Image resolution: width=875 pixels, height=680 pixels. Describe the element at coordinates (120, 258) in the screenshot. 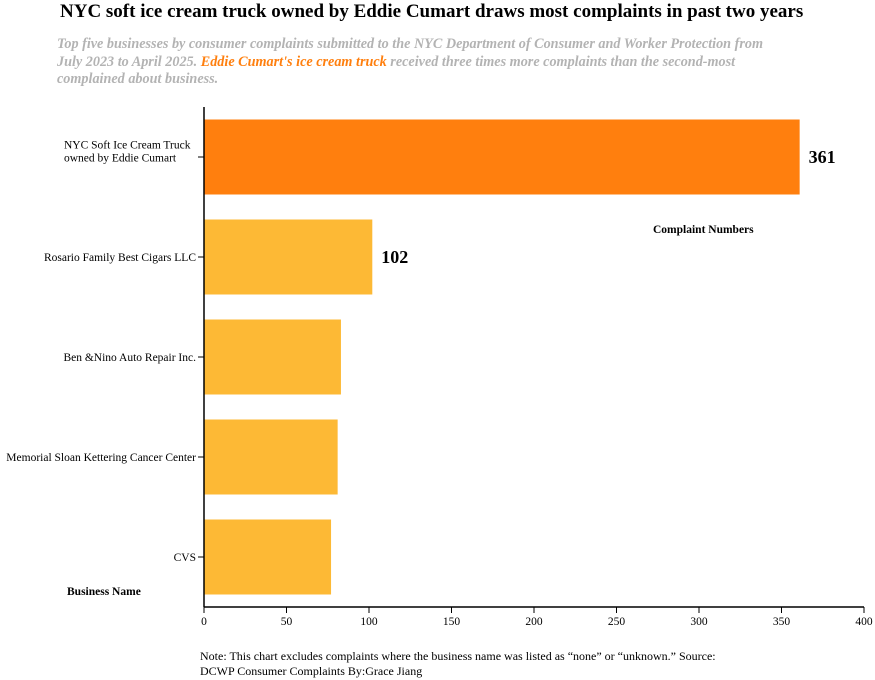

I see `category-label: Rosario Family Best Cigars LLC` at that location.